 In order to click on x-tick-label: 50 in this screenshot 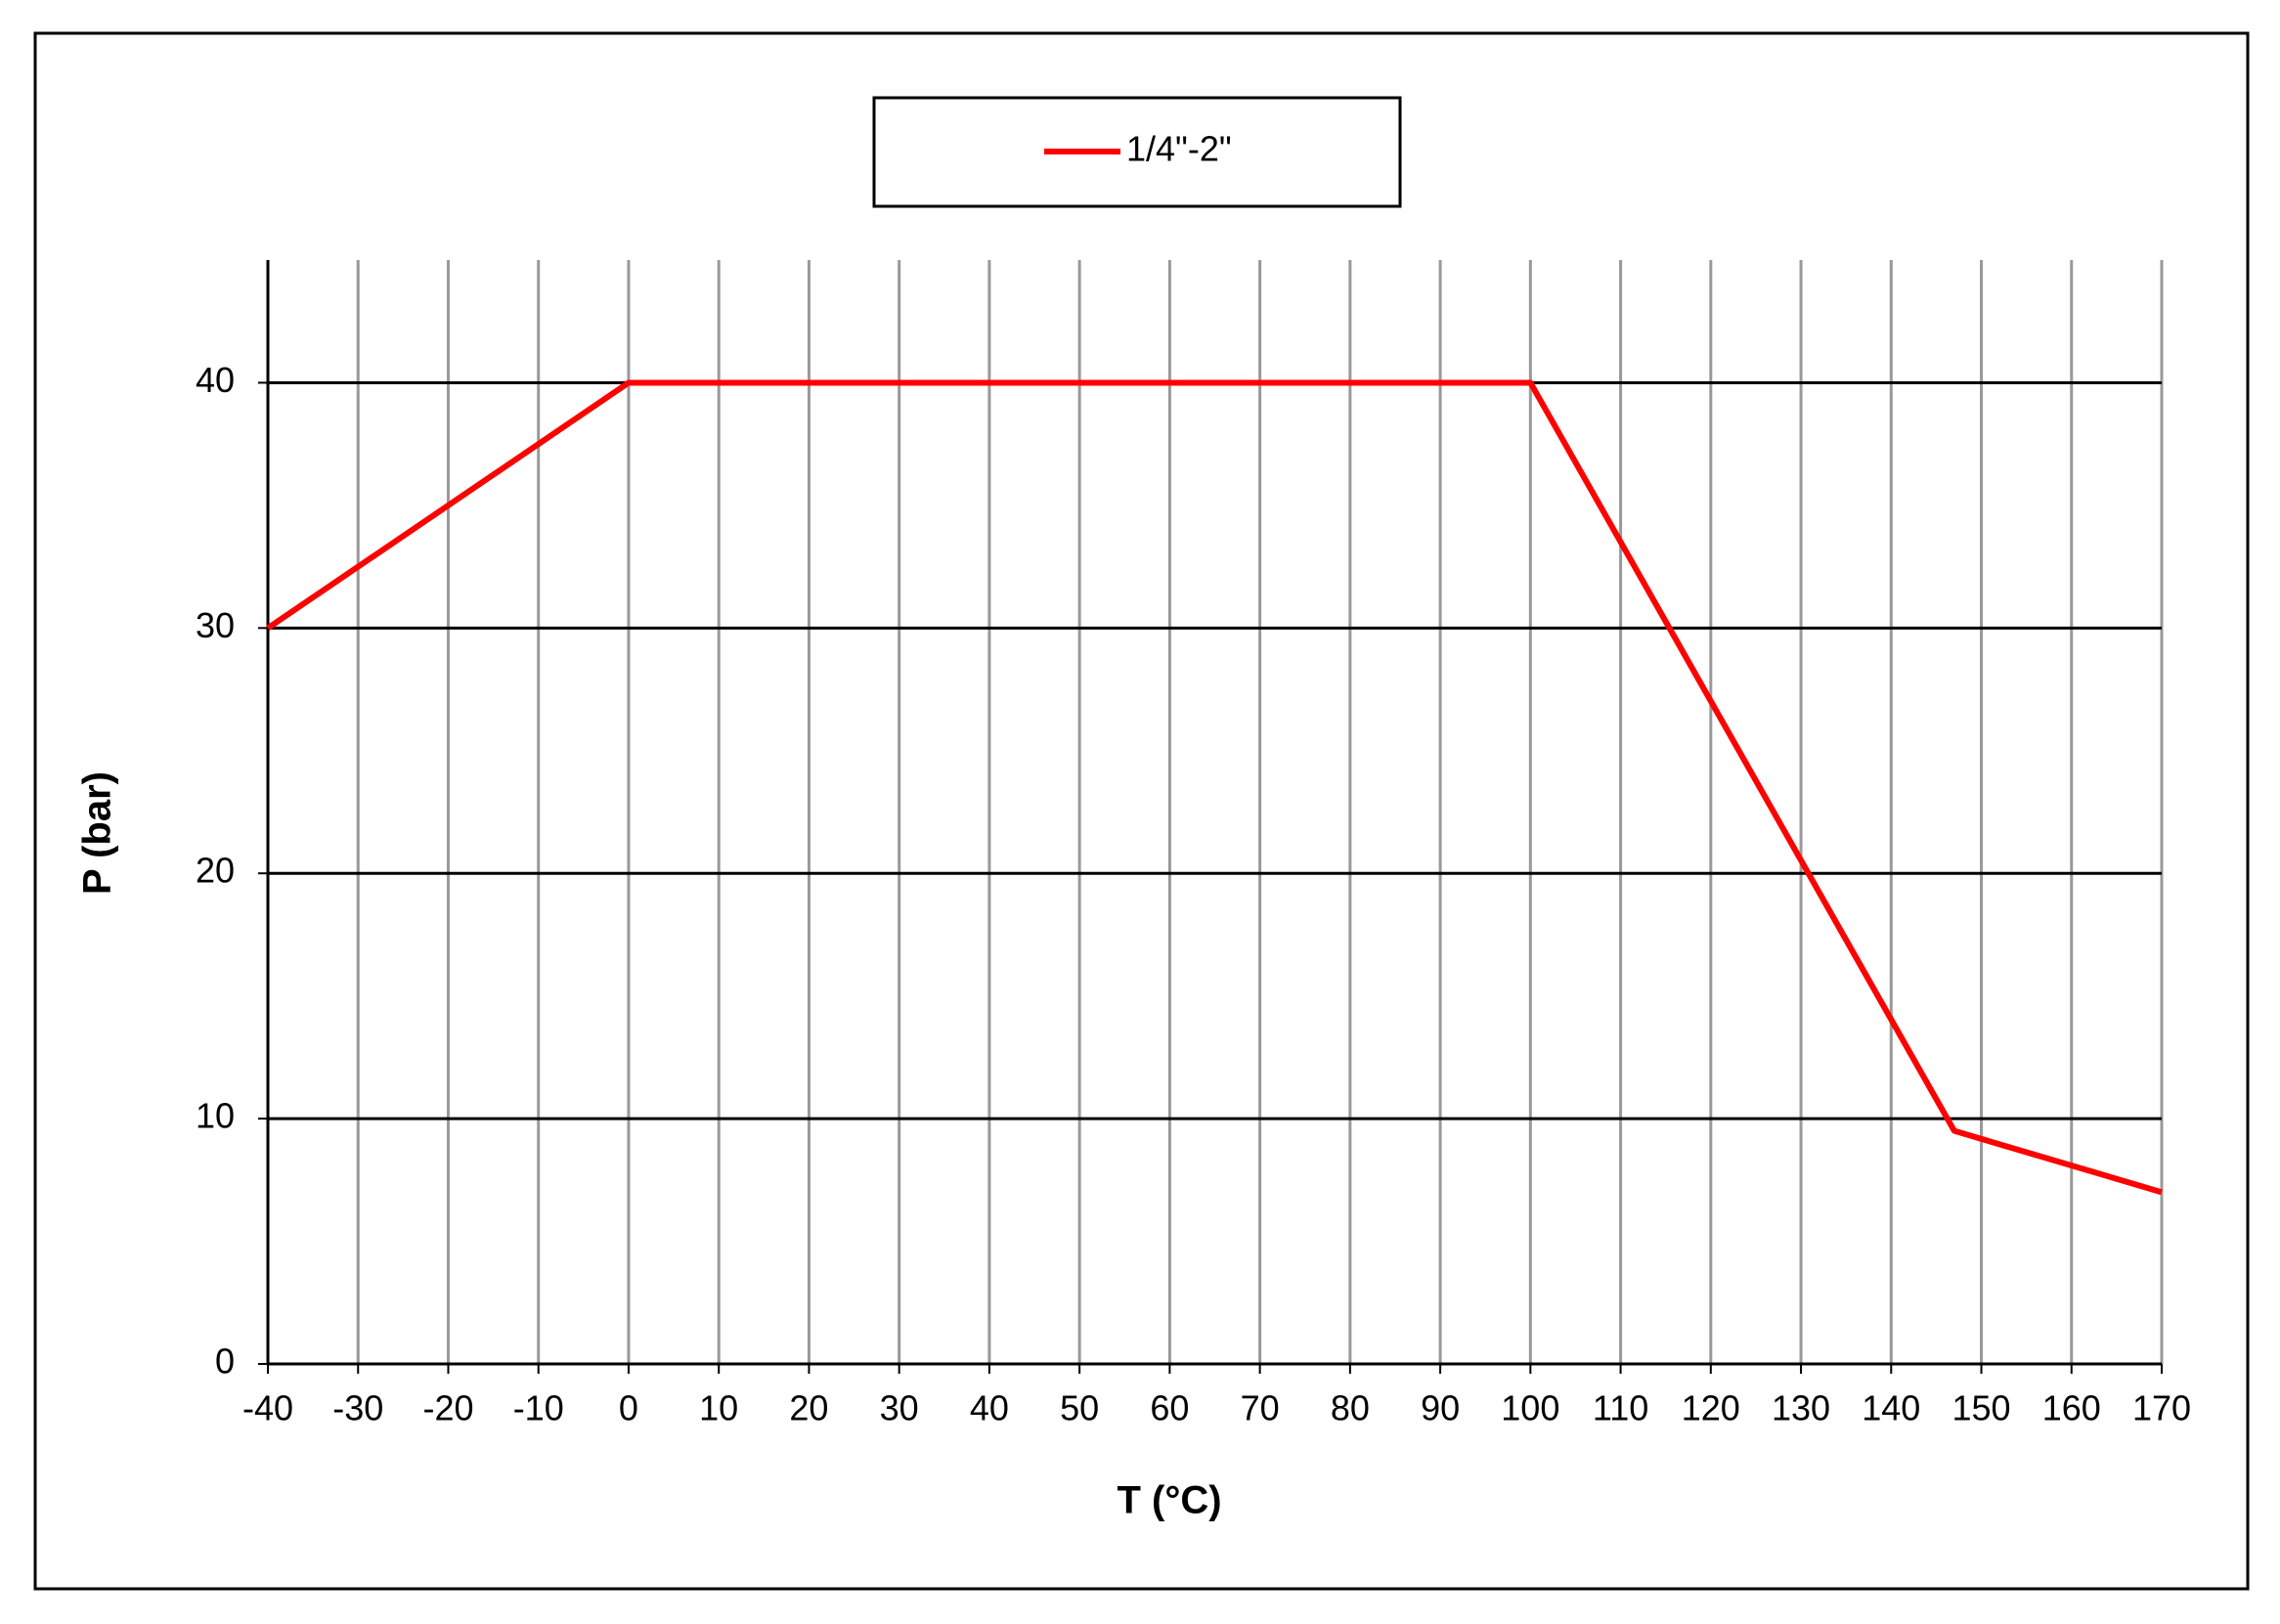, I will do `click(1080, 1408)`.